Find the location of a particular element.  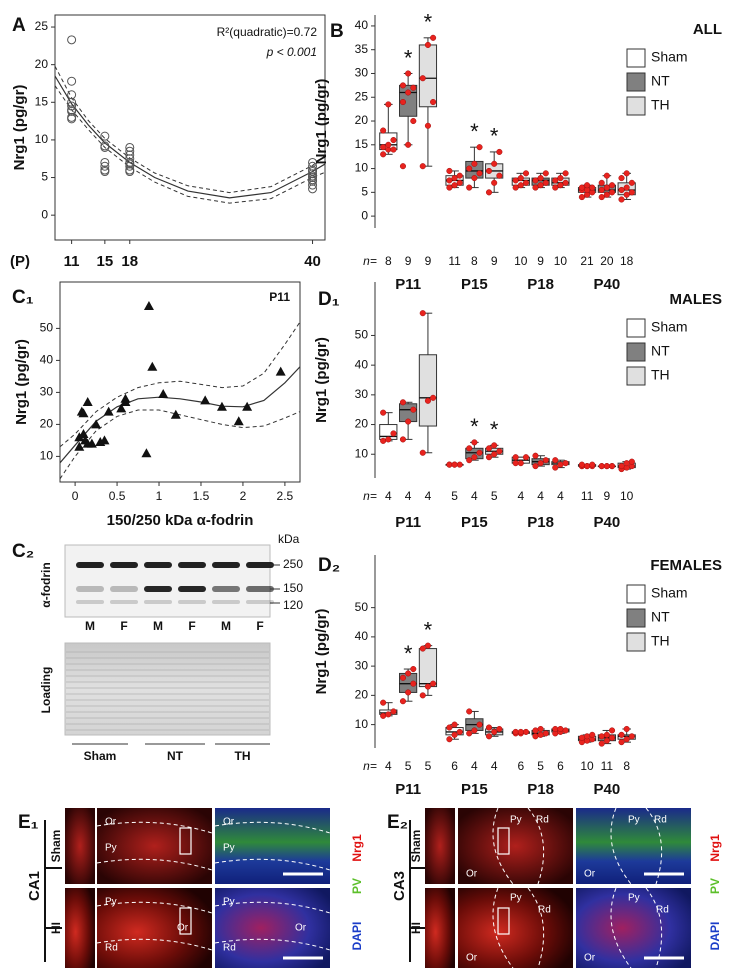

stain-label: PV is located at coordinates (357, 886).